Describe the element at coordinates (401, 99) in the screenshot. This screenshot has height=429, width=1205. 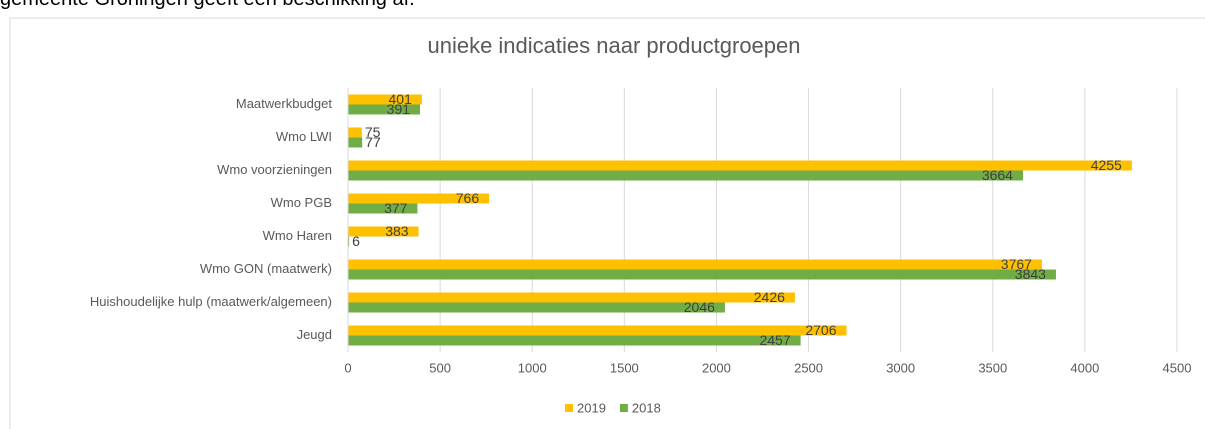
I see `value-label: 401` at that location.